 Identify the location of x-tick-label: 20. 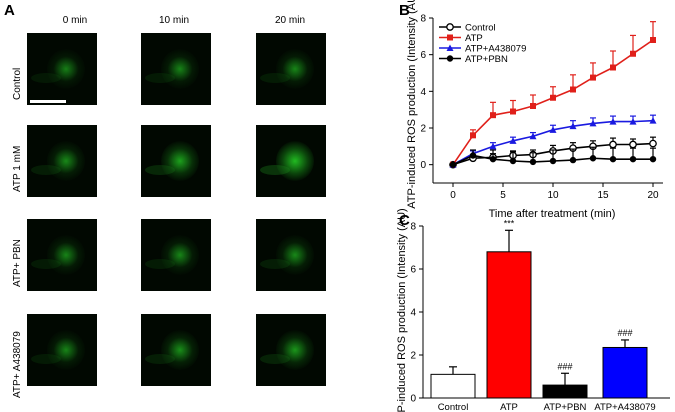
(653, 195).